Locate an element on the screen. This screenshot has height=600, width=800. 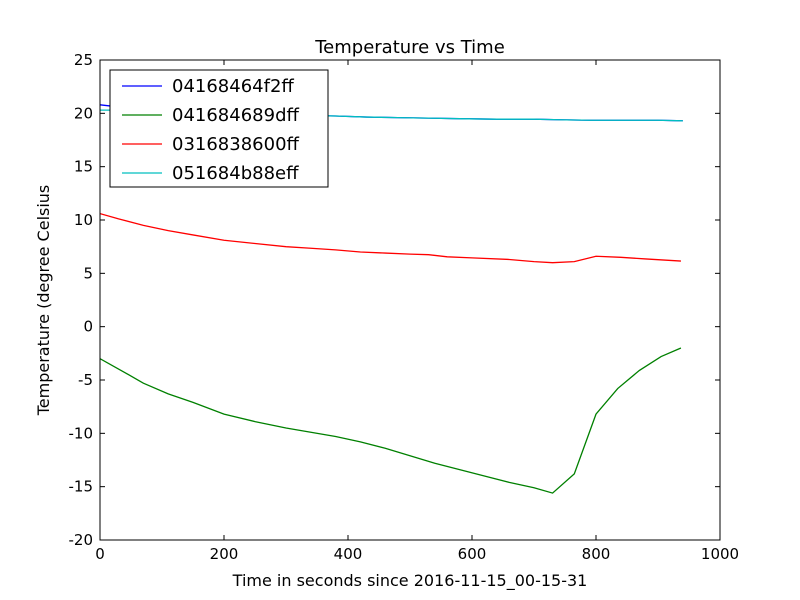
y-tick-label: 25 is located at coordinates (83, 60).